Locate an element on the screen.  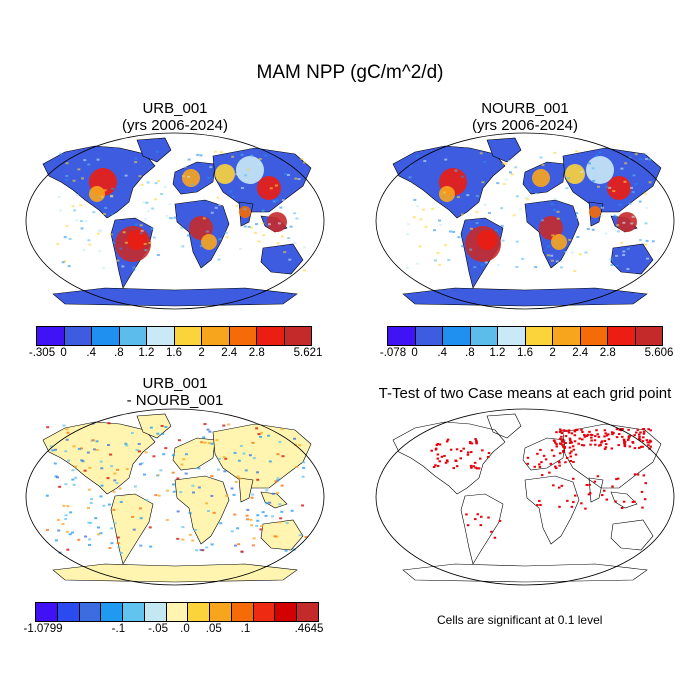
panel-1-title-line2: (yrs 2006-2024) is located at coordinates (175, 125).